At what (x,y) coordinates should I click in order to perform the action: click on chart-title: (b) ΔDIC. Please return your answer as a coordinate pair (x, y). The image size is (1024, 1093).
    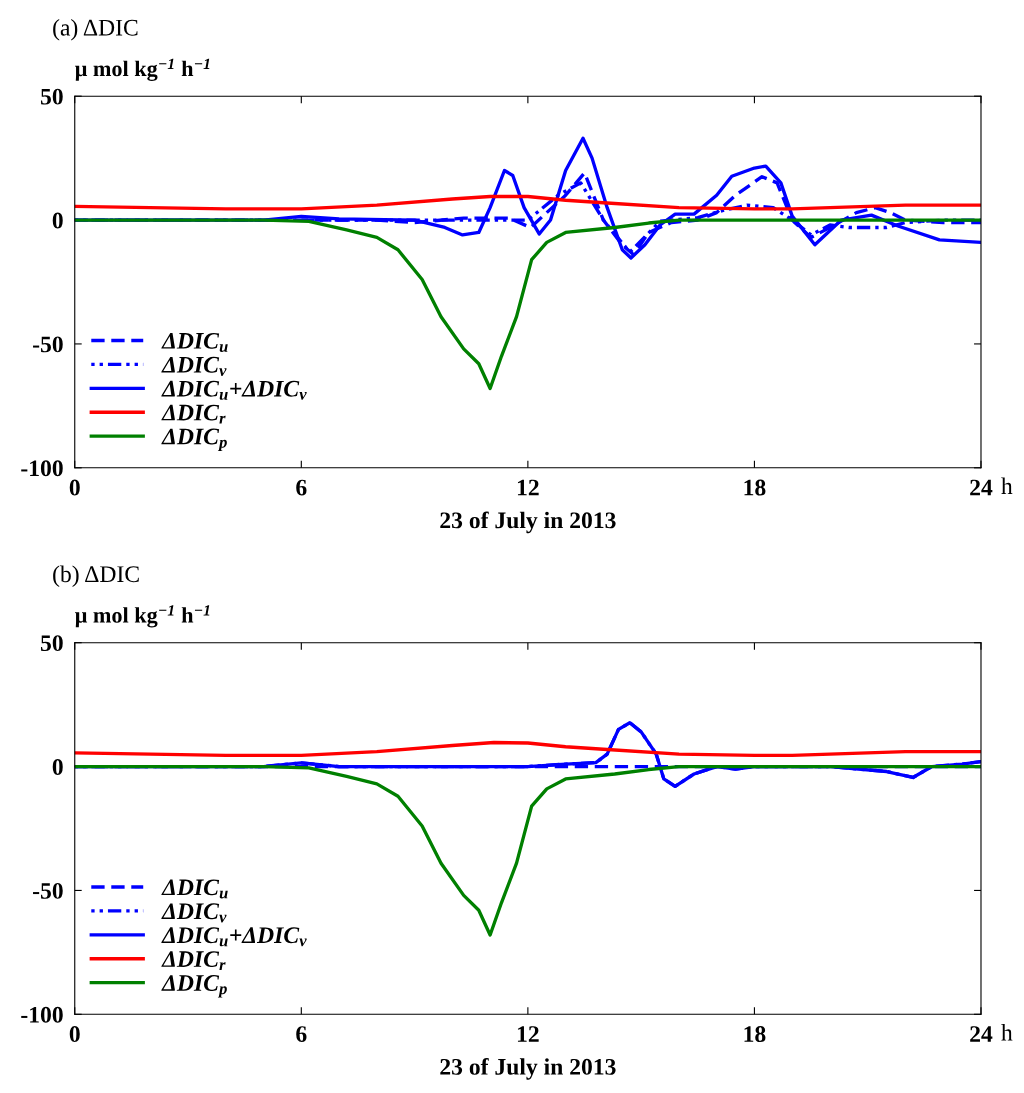
    Looking at the image, I should click on (96, 576).